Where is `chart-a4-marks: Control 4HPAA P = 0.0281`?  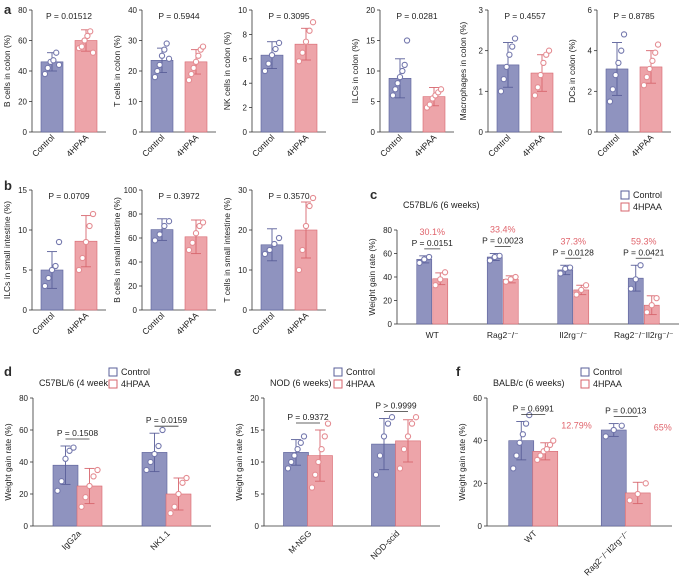
chart-a4-marks: Control 4HPAA P = 0.0281 is located at coordinates (412, 85).